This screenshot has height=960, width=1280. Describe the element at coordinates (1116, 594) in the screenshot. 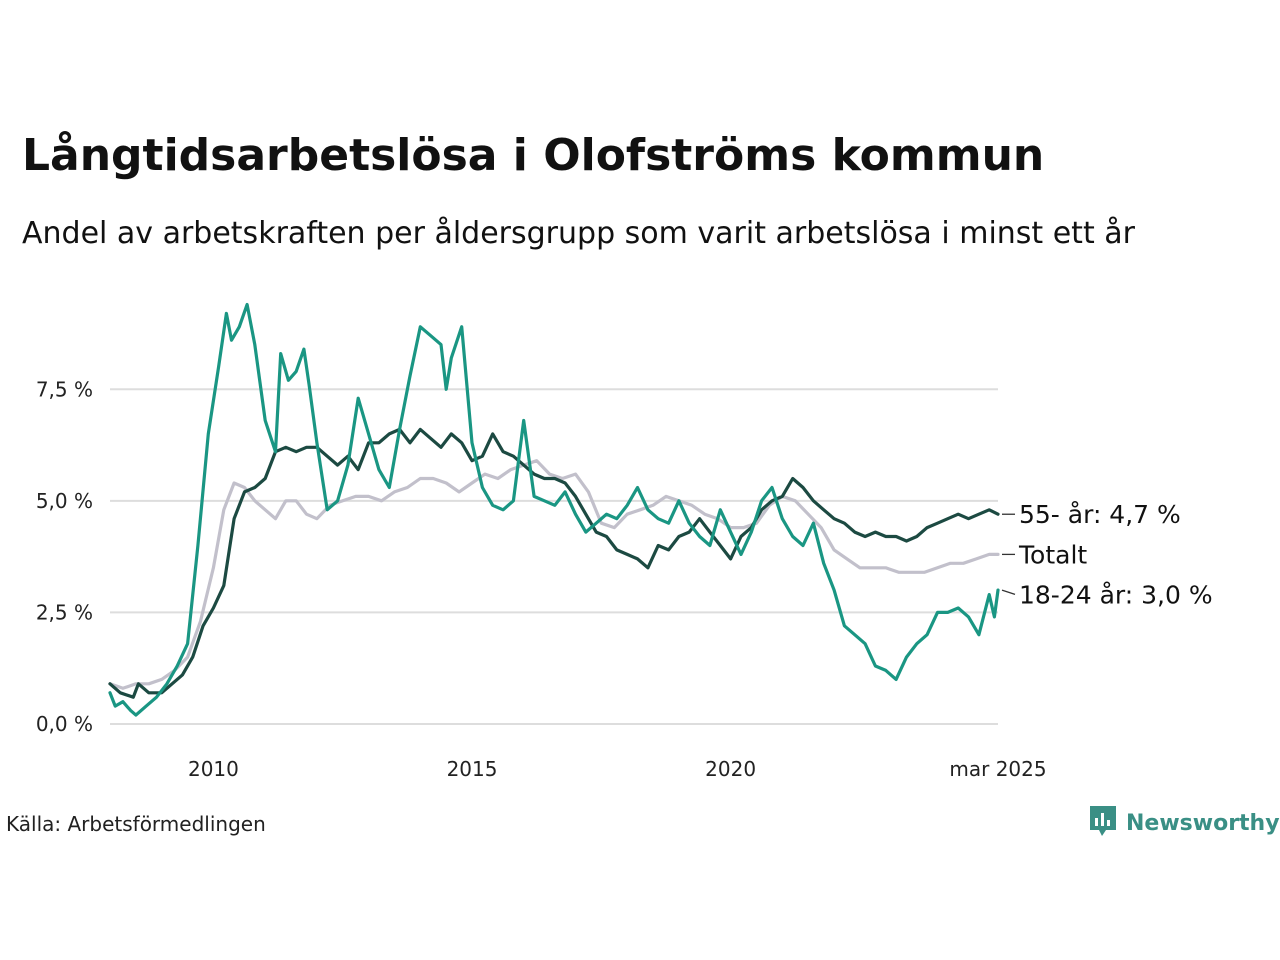

I see `end-label-2: 18-24 år: 3,0 %` at that location.